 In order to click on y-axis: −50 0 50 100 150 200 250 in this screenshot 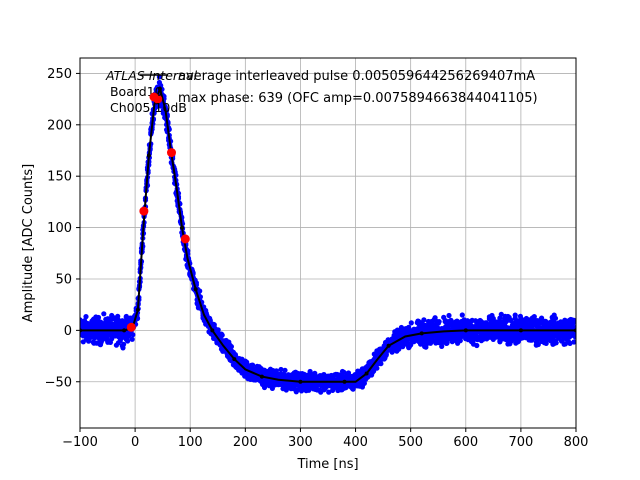, I will do `click(62, 228)`.